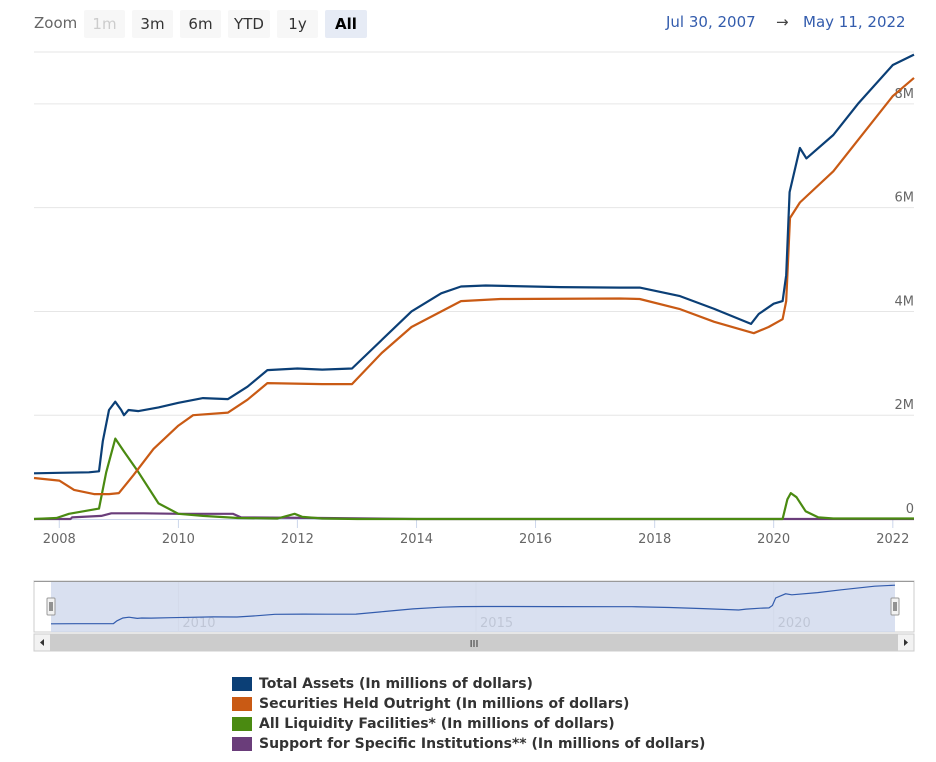 This screenshot has height=762, width=936. I want to click on x-tick-label: 2008, so click(59, 539).